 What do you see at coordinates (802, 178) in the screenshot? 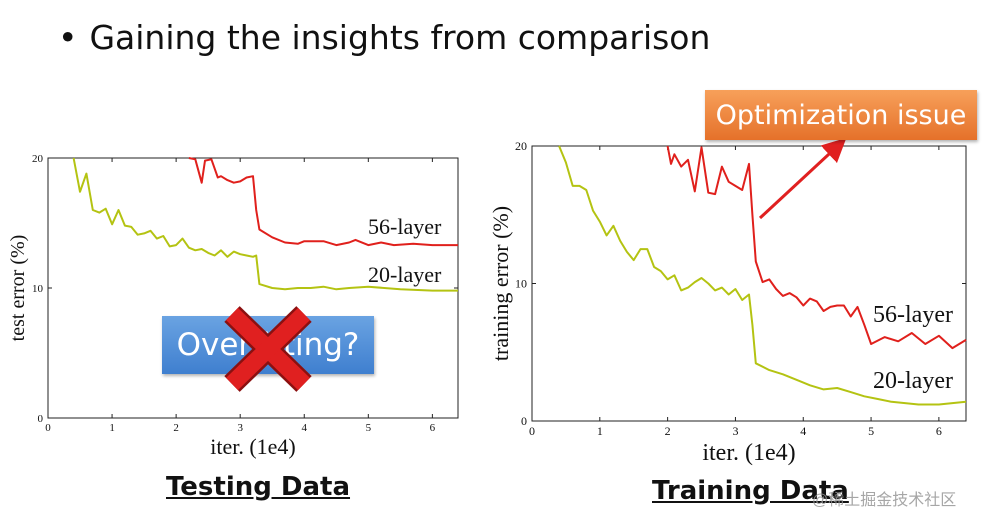
I see `arrow-line` at bounding box center [802, 178].